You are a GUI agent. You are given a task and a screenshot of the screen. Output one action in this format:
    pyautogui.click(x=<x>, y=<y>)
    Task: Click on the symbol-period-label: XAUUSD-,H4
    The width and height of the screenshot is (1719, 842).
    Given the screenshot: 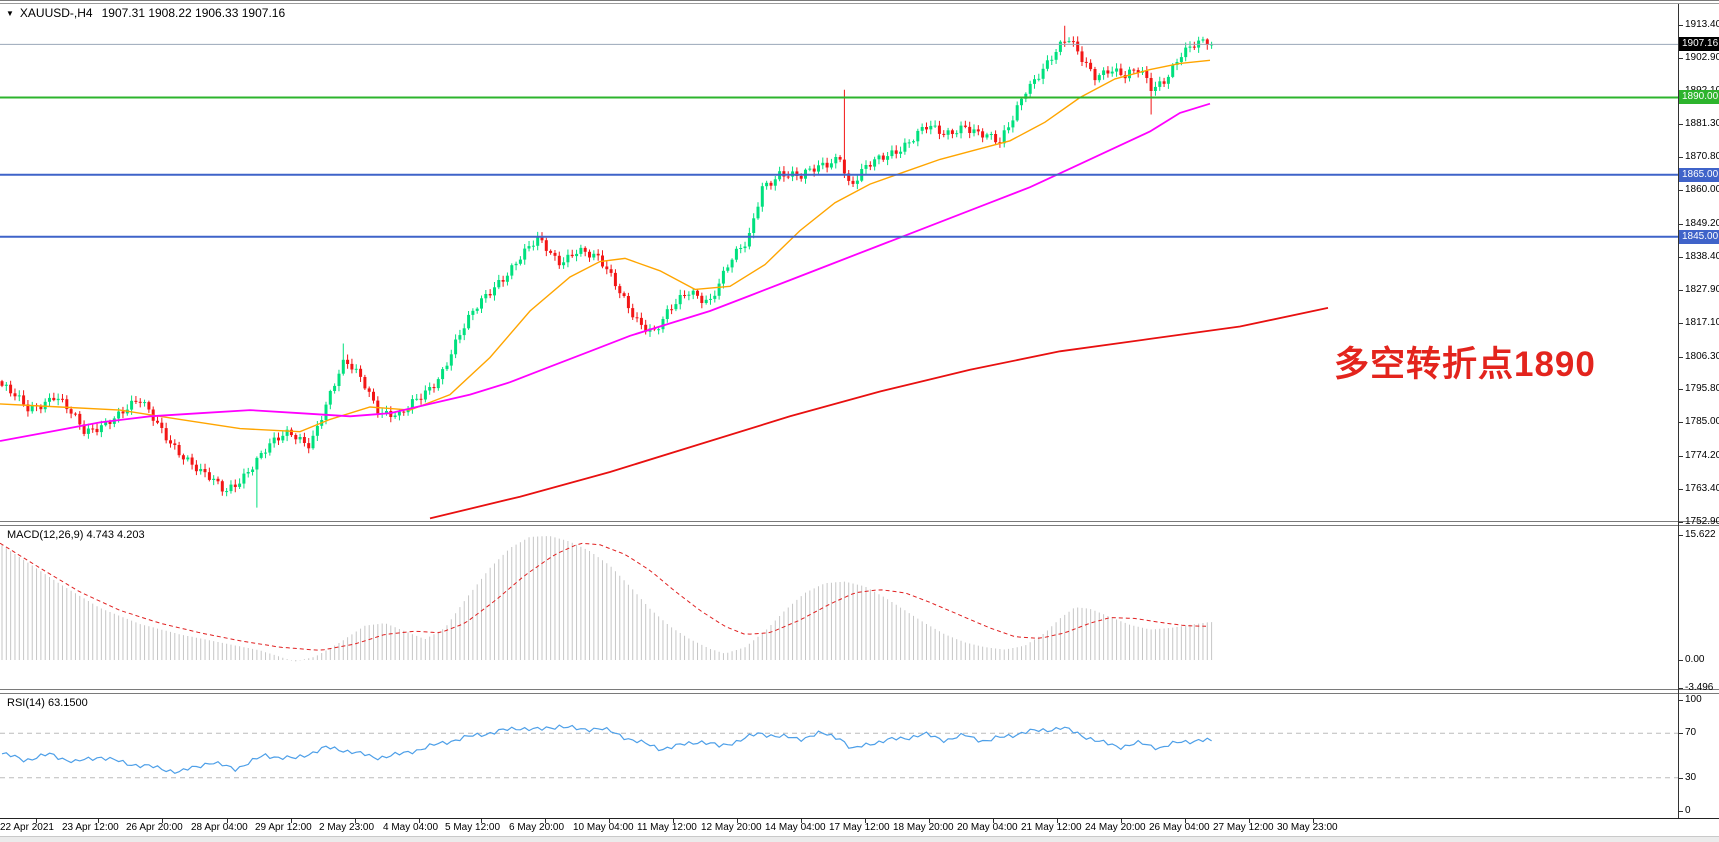 What is the action you would take?
    pyautogui.click(x=56, y=13)
    